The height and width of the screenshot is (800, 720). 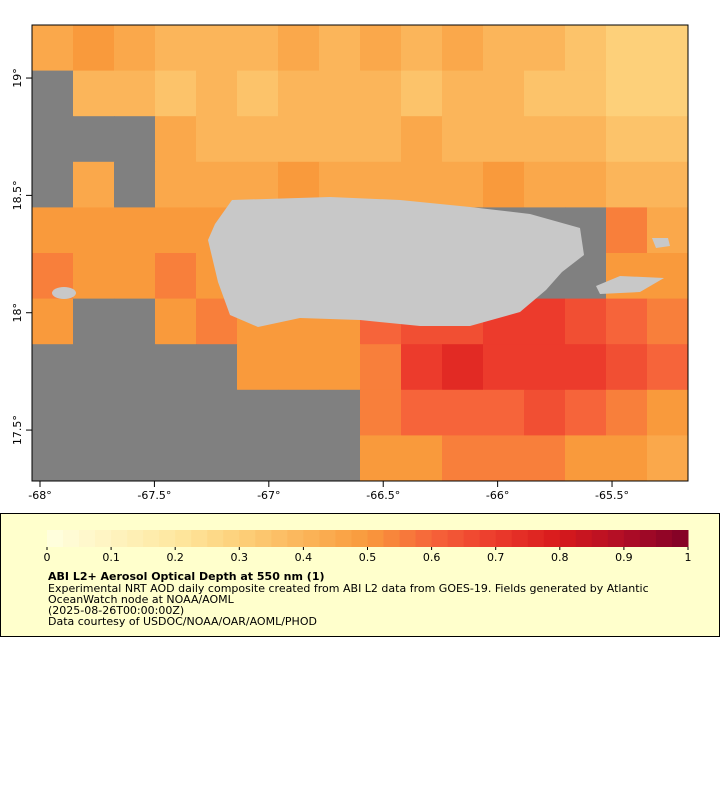 I want to click on colorbar: 0 0.1 0.2 0.3 0.4 0.5 0.6 0.7 0.8 0.9 1, so click(x=368, y=547).